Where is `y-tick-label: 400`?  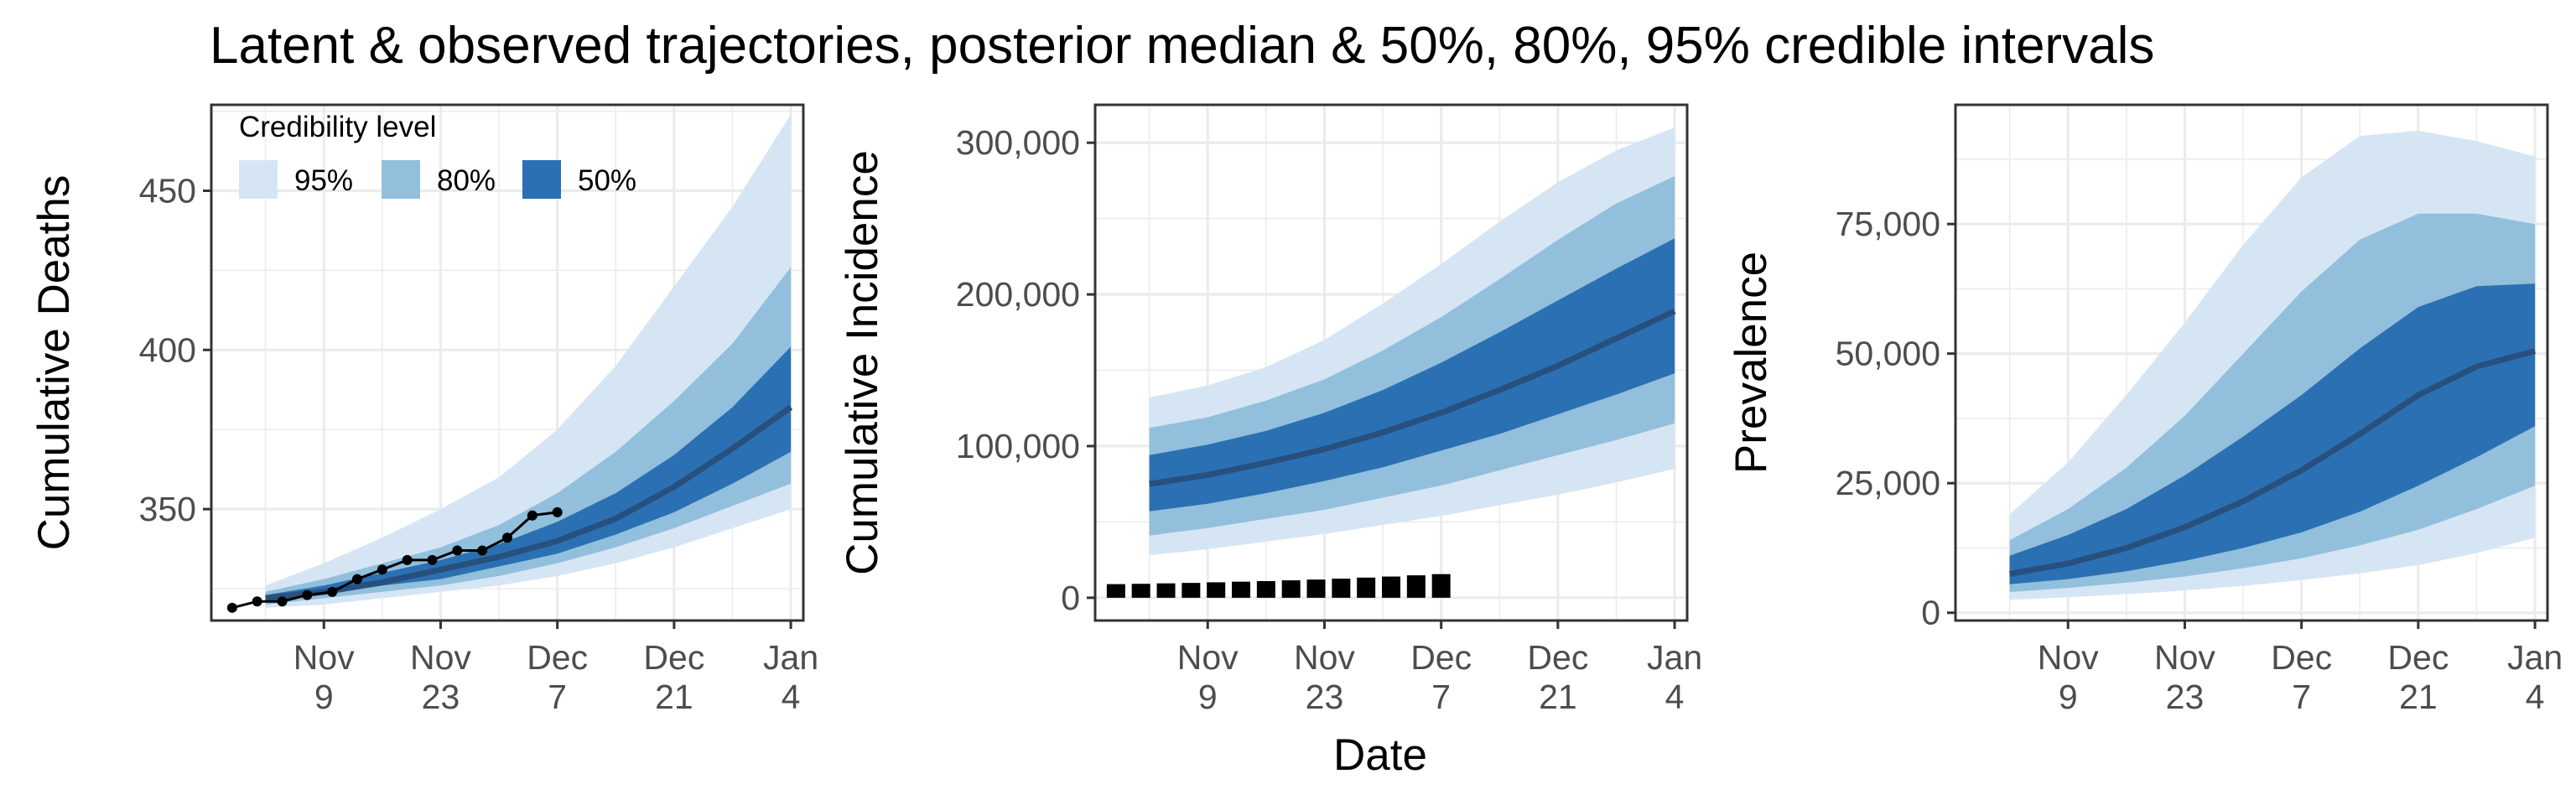 y-tick-label: 400 is located at coordinates (167, 349).